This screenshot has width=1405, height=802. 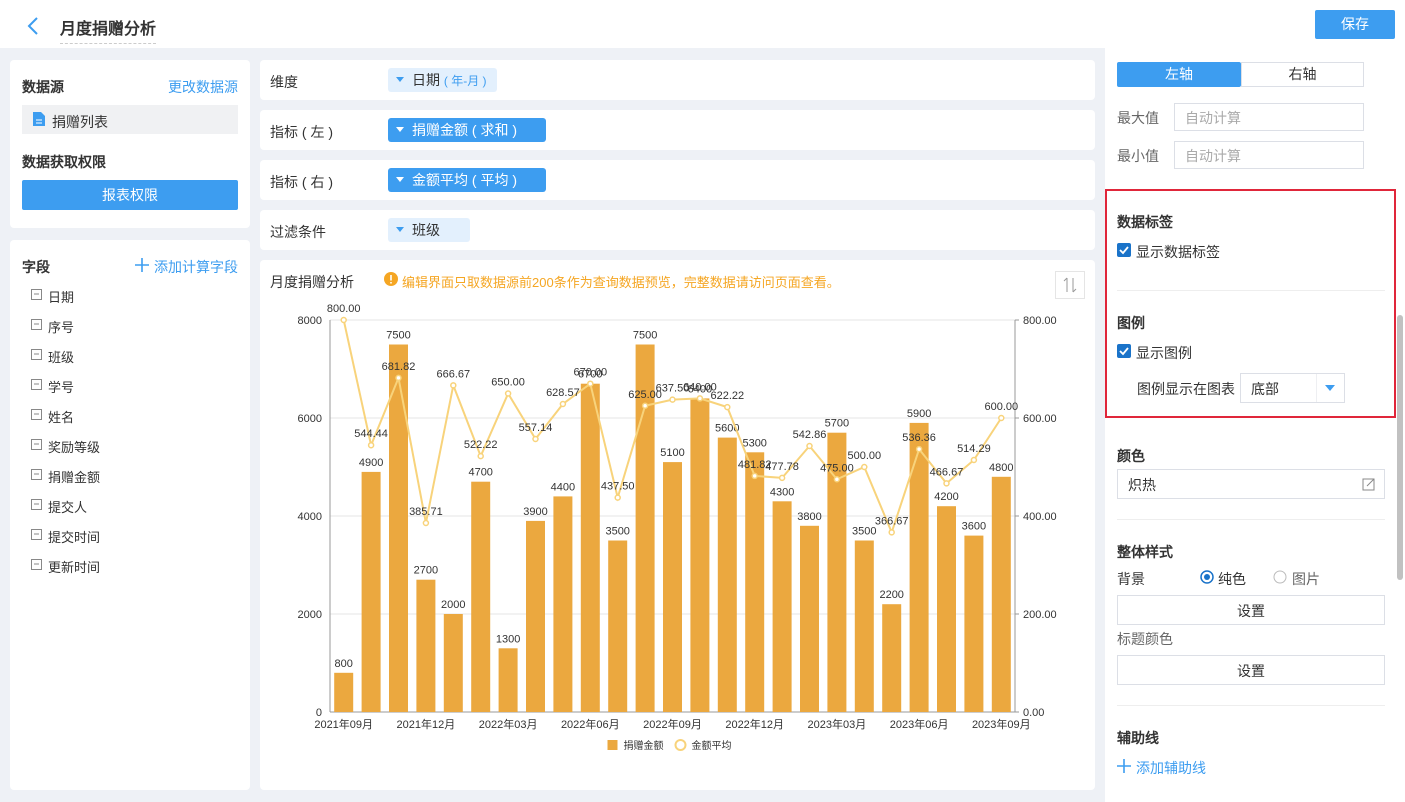 What do you see at coordinates (618, 487) in the screenshot?
I see `line-label: 437.50` at bounding box center [618, 487].